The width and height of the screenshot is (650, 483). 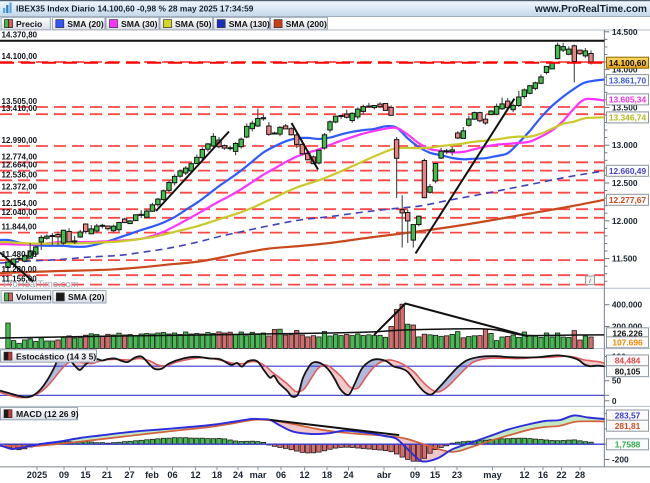 What do you see at coordinates (20, 174) in the screenshot?
I see `svg-text: 12.536,00` at bounding box center [20, 174].